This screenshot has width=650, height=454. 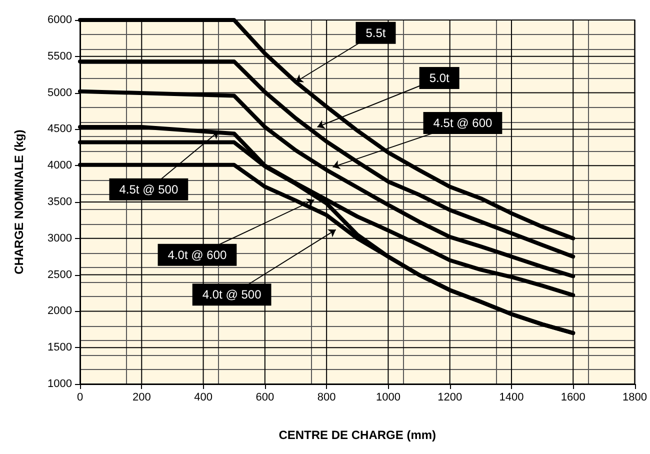 I want to click on x-tick-label: 1400, so click(x=511, y=398).